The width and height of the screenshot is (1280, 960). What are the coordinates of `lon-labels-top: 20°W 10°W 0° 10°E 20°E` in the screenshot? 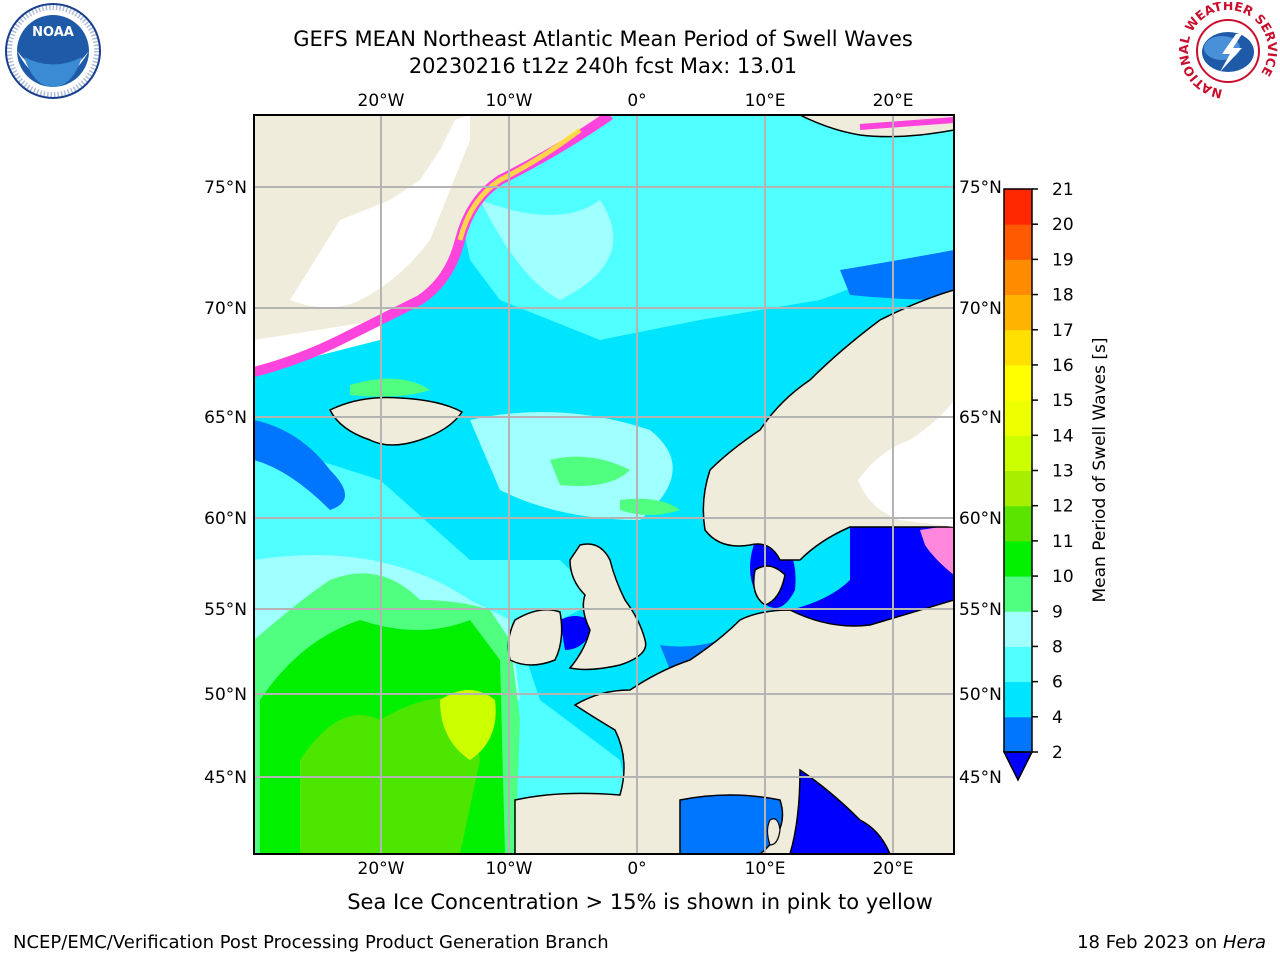 It's located at (636, 101).